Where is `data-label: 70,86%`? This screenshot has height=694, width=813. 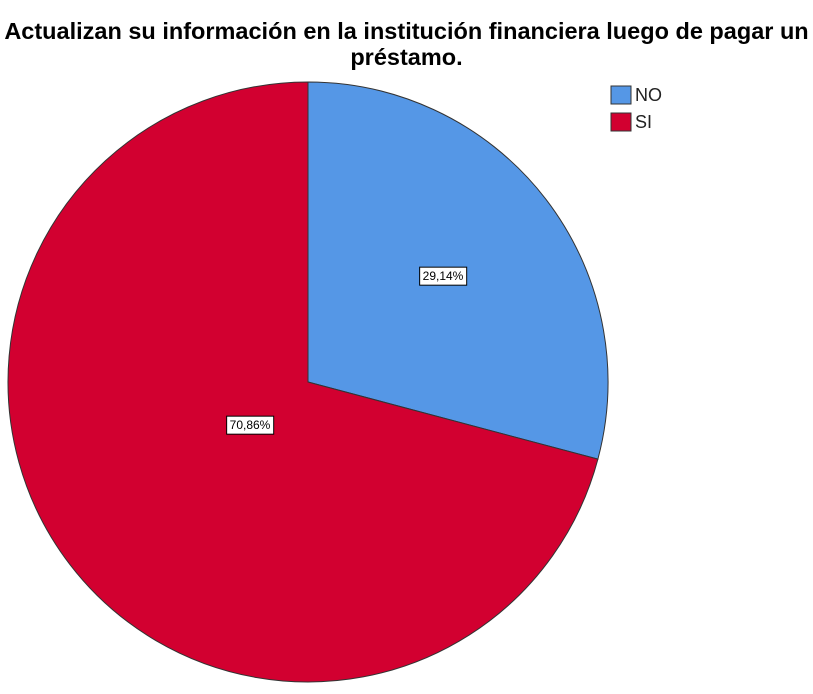 data-label: 70,86% is located at coordinates (250, 425).